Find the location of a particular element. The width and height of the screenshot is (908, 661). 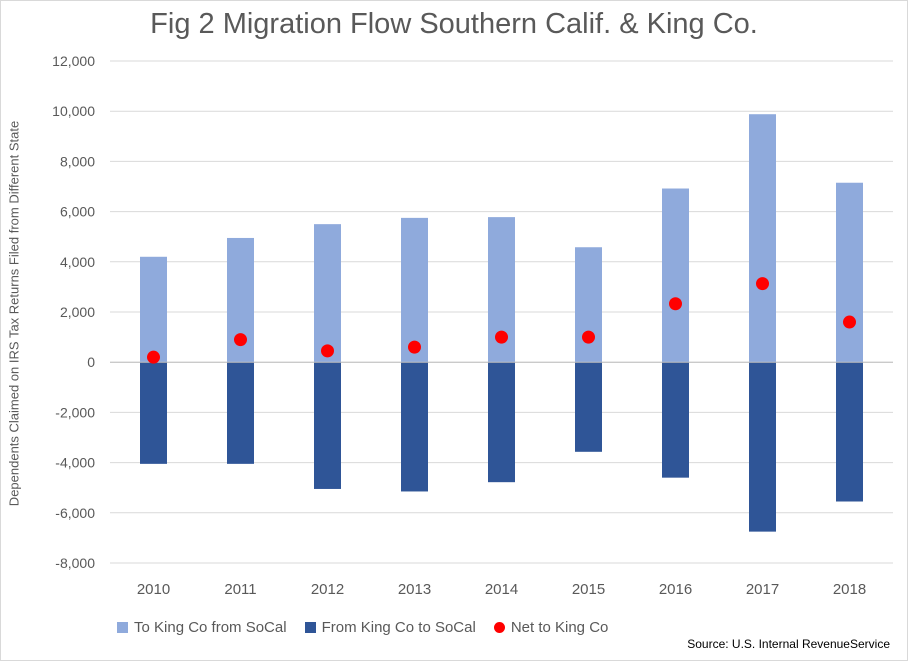

x-tick-label: 2015 is located at coordinates (588, 589).